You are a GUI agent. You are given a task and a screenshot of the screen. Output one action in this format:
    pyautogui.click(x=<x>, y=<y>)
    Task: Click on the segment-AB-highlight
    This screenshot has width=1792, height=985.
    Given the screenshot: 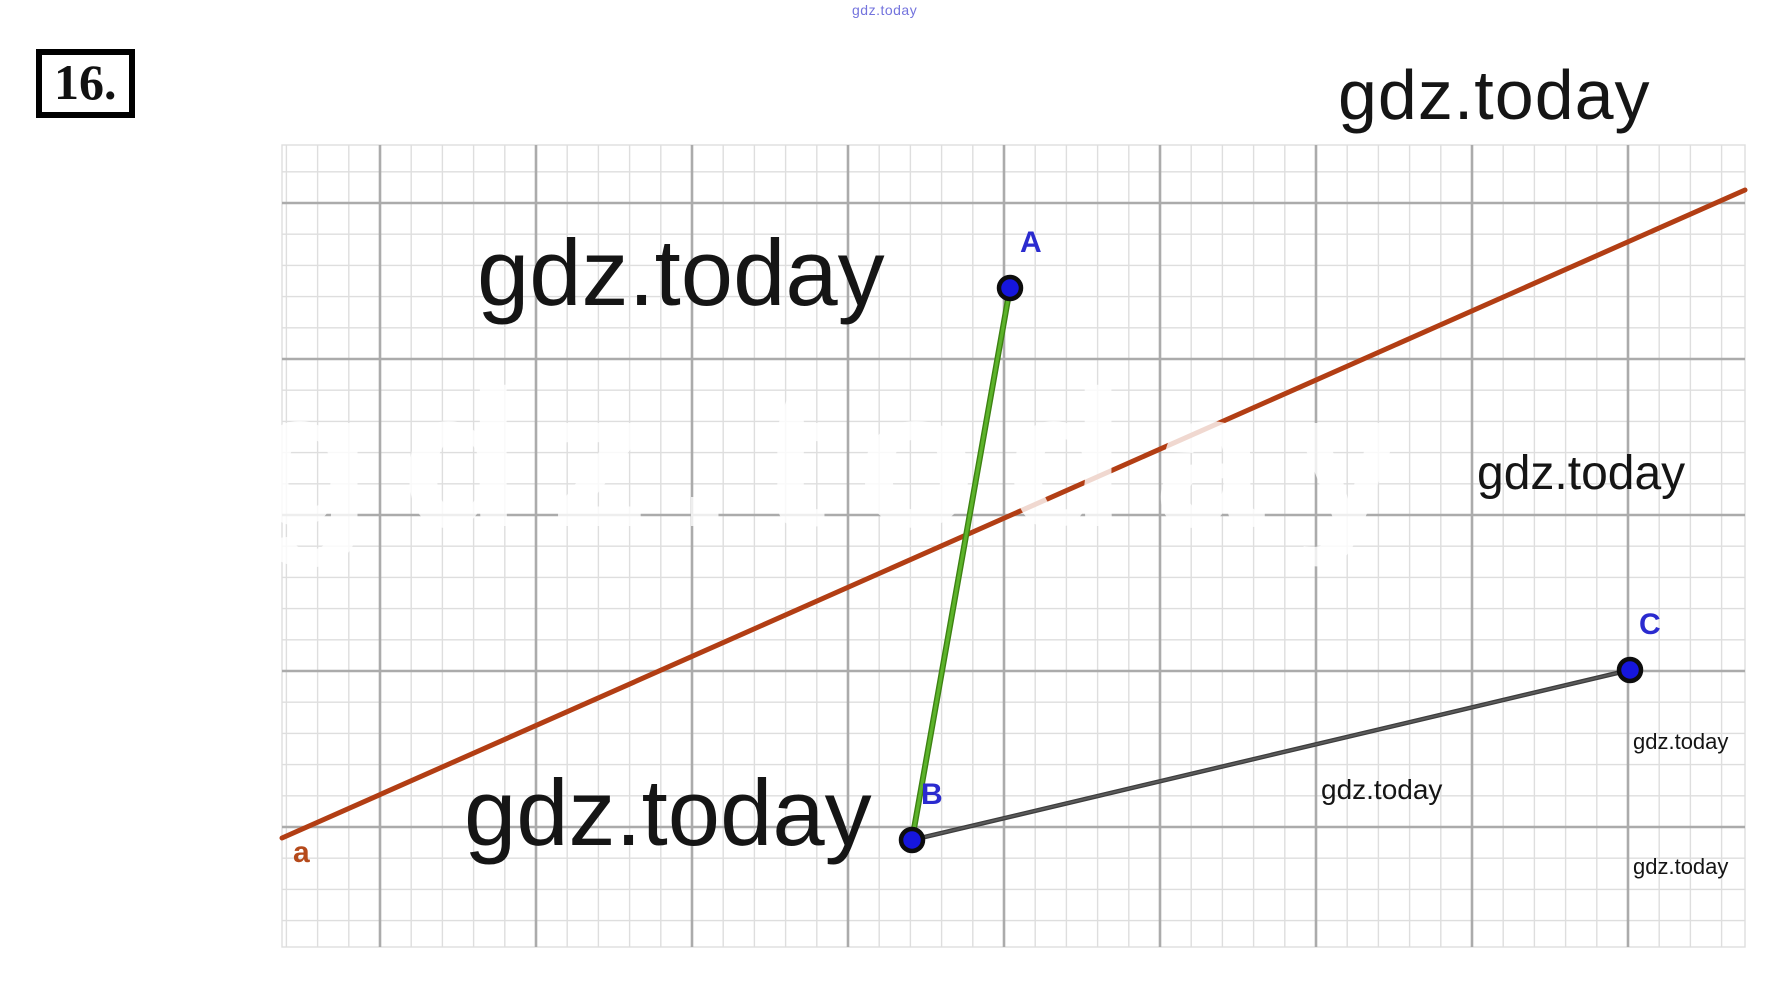 What is the action you would take?
    pyautogui.click(x=961, y=564)
    